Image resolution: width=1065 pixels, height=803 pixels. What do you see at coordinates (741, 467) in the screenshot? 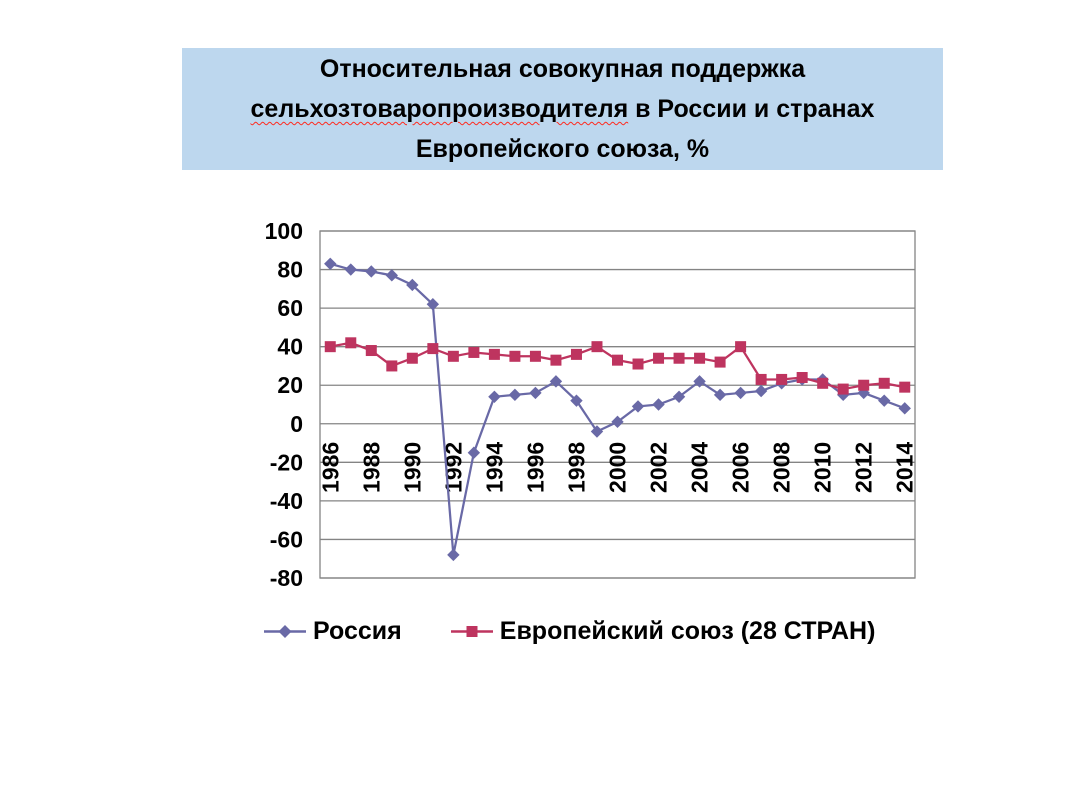
I see `x-axis-tick-label: 2006` at bounding box center [741, 467].